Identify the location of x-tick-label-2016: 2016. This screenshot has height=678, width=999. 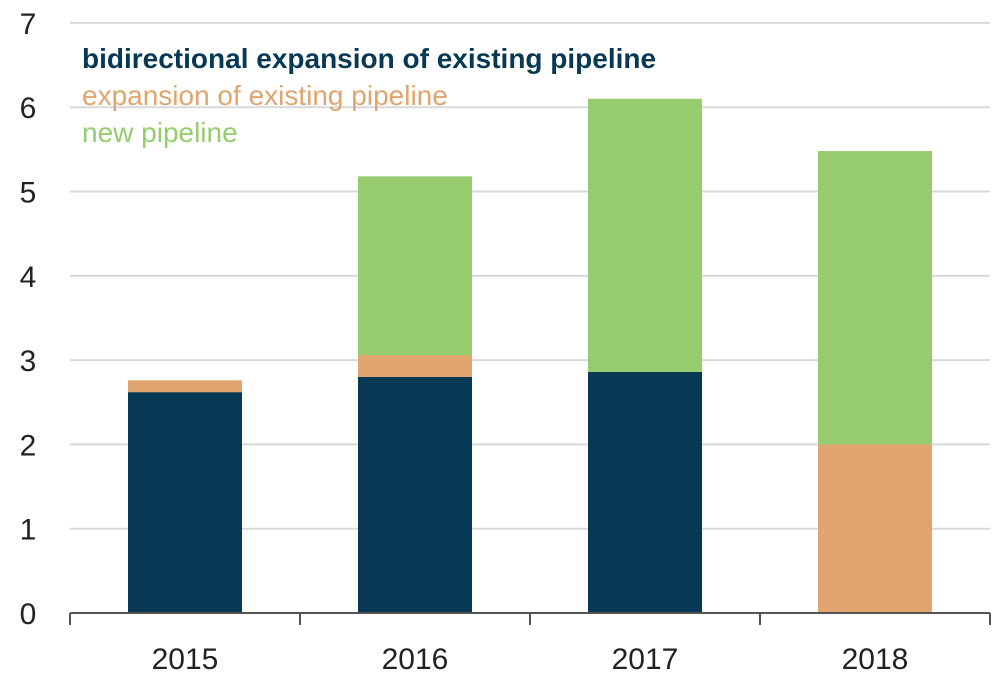
(415, 659).